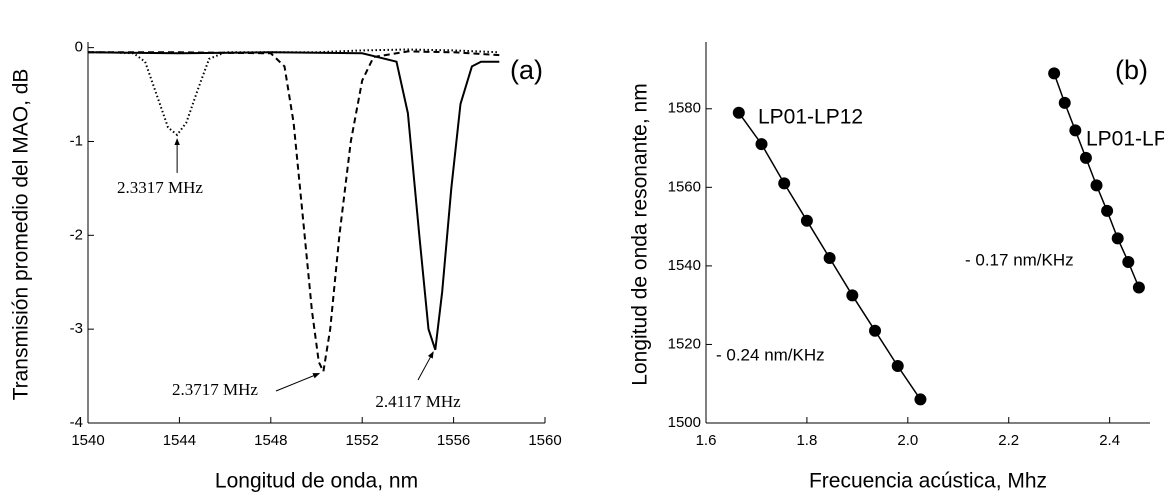  I want to click on y-tick-label: 1580, so click(684, 108).